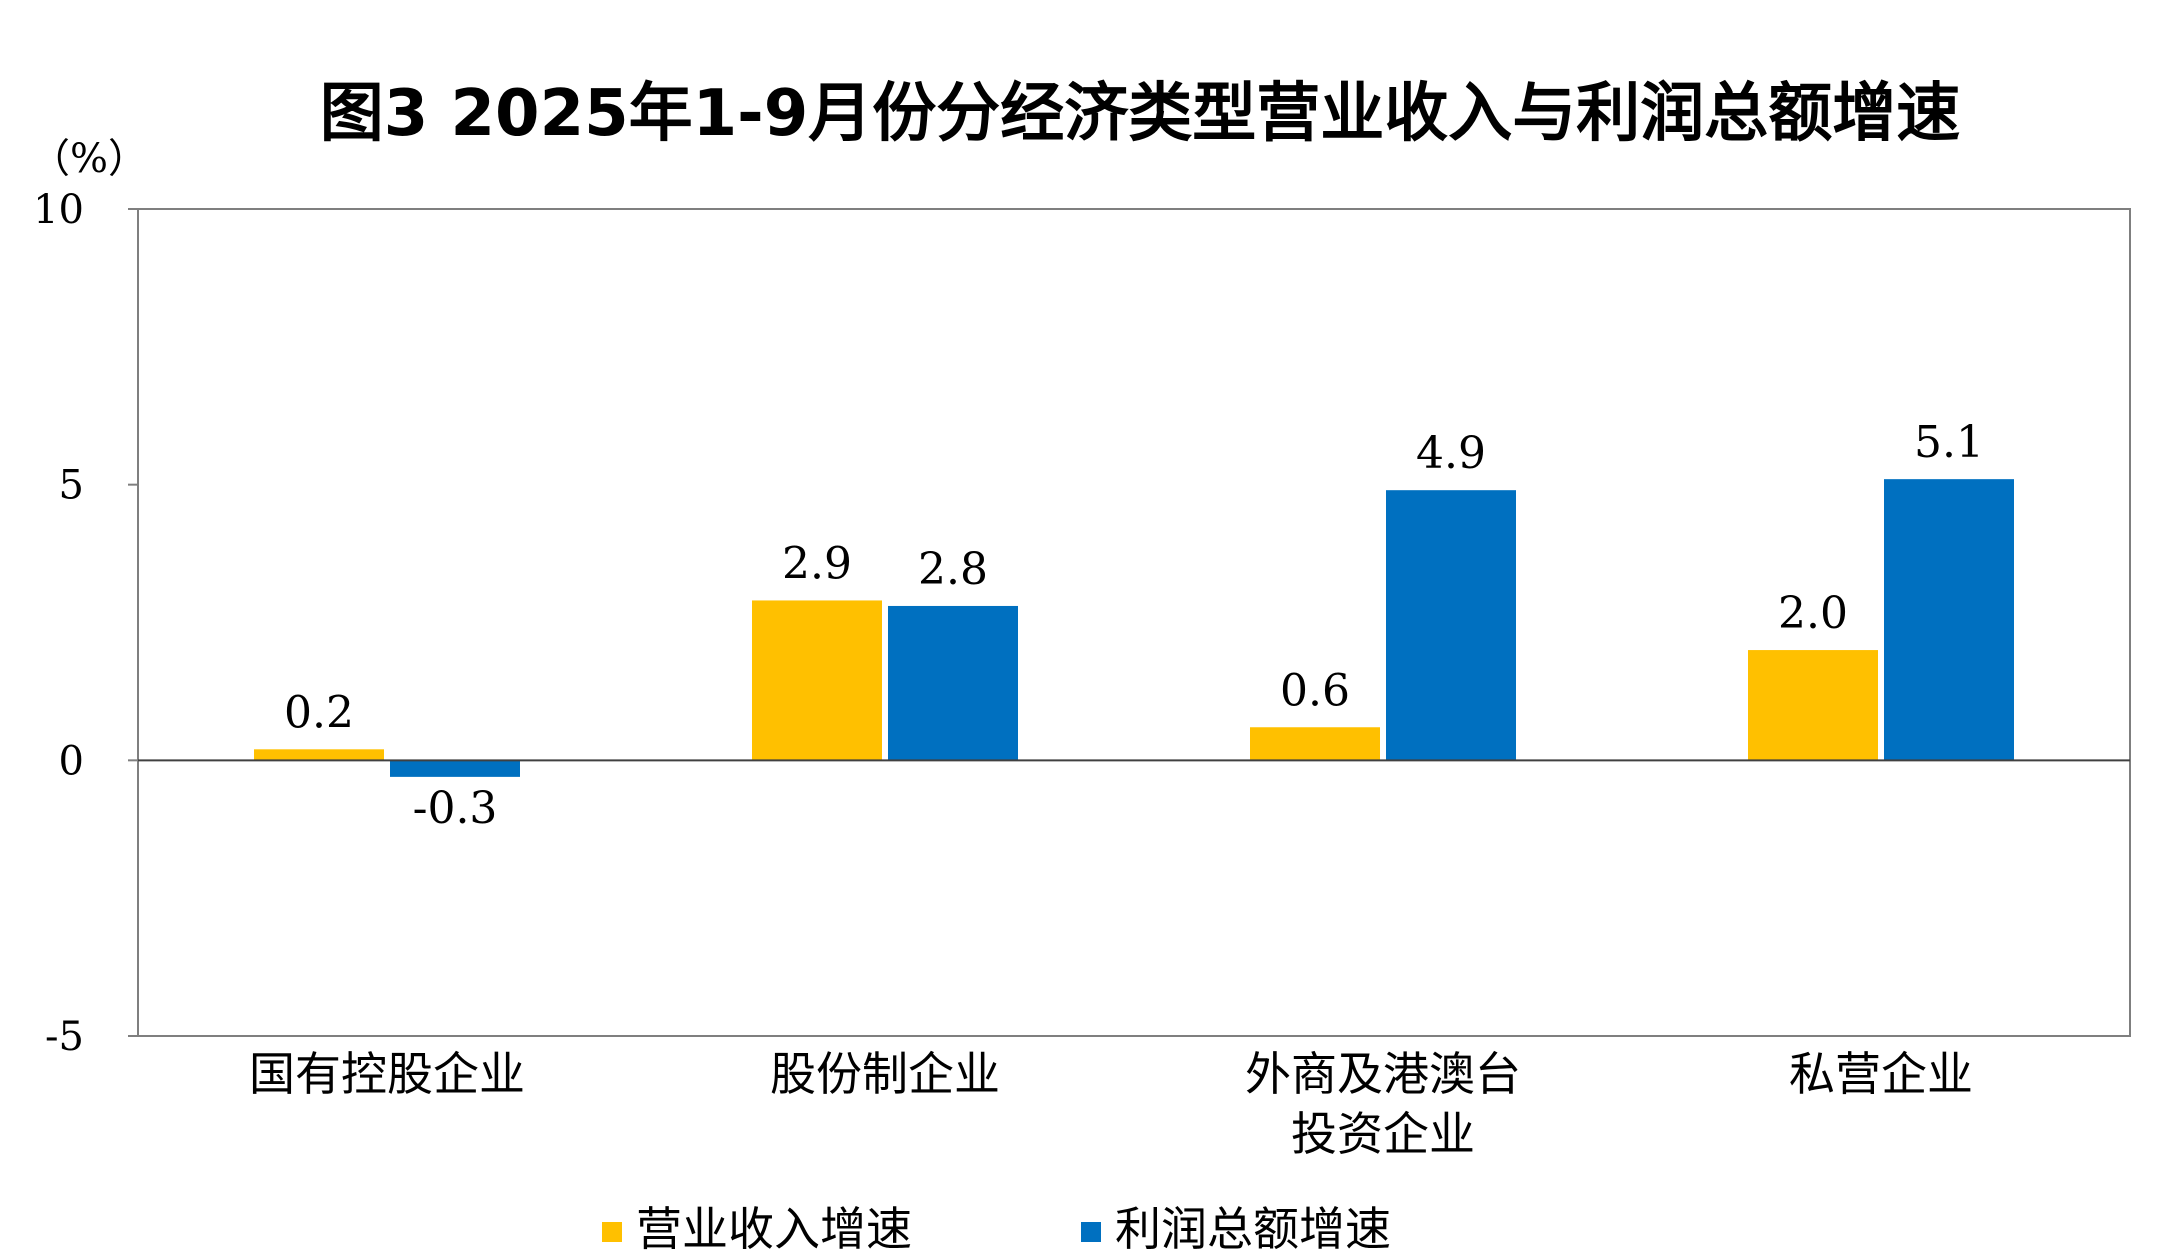 Image resolution: width=2174 pixels, height=1255 pixels. What do you see at coordinates (455, 808) in the screenshot?
I see `data-label-profit-0: -0.3` at bounding box center [455, 808].